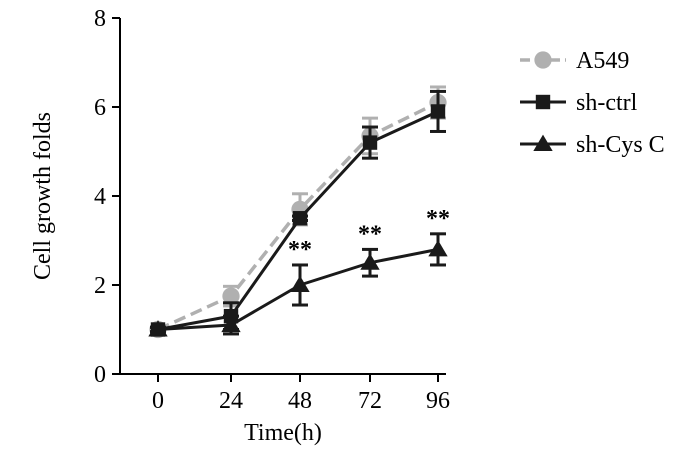 Image resolution: width=700 pixels, height=452 pixels. Describe the element at coordinates (100, 375) in the screenshot. I see `y-tick-label: 0` at that location.